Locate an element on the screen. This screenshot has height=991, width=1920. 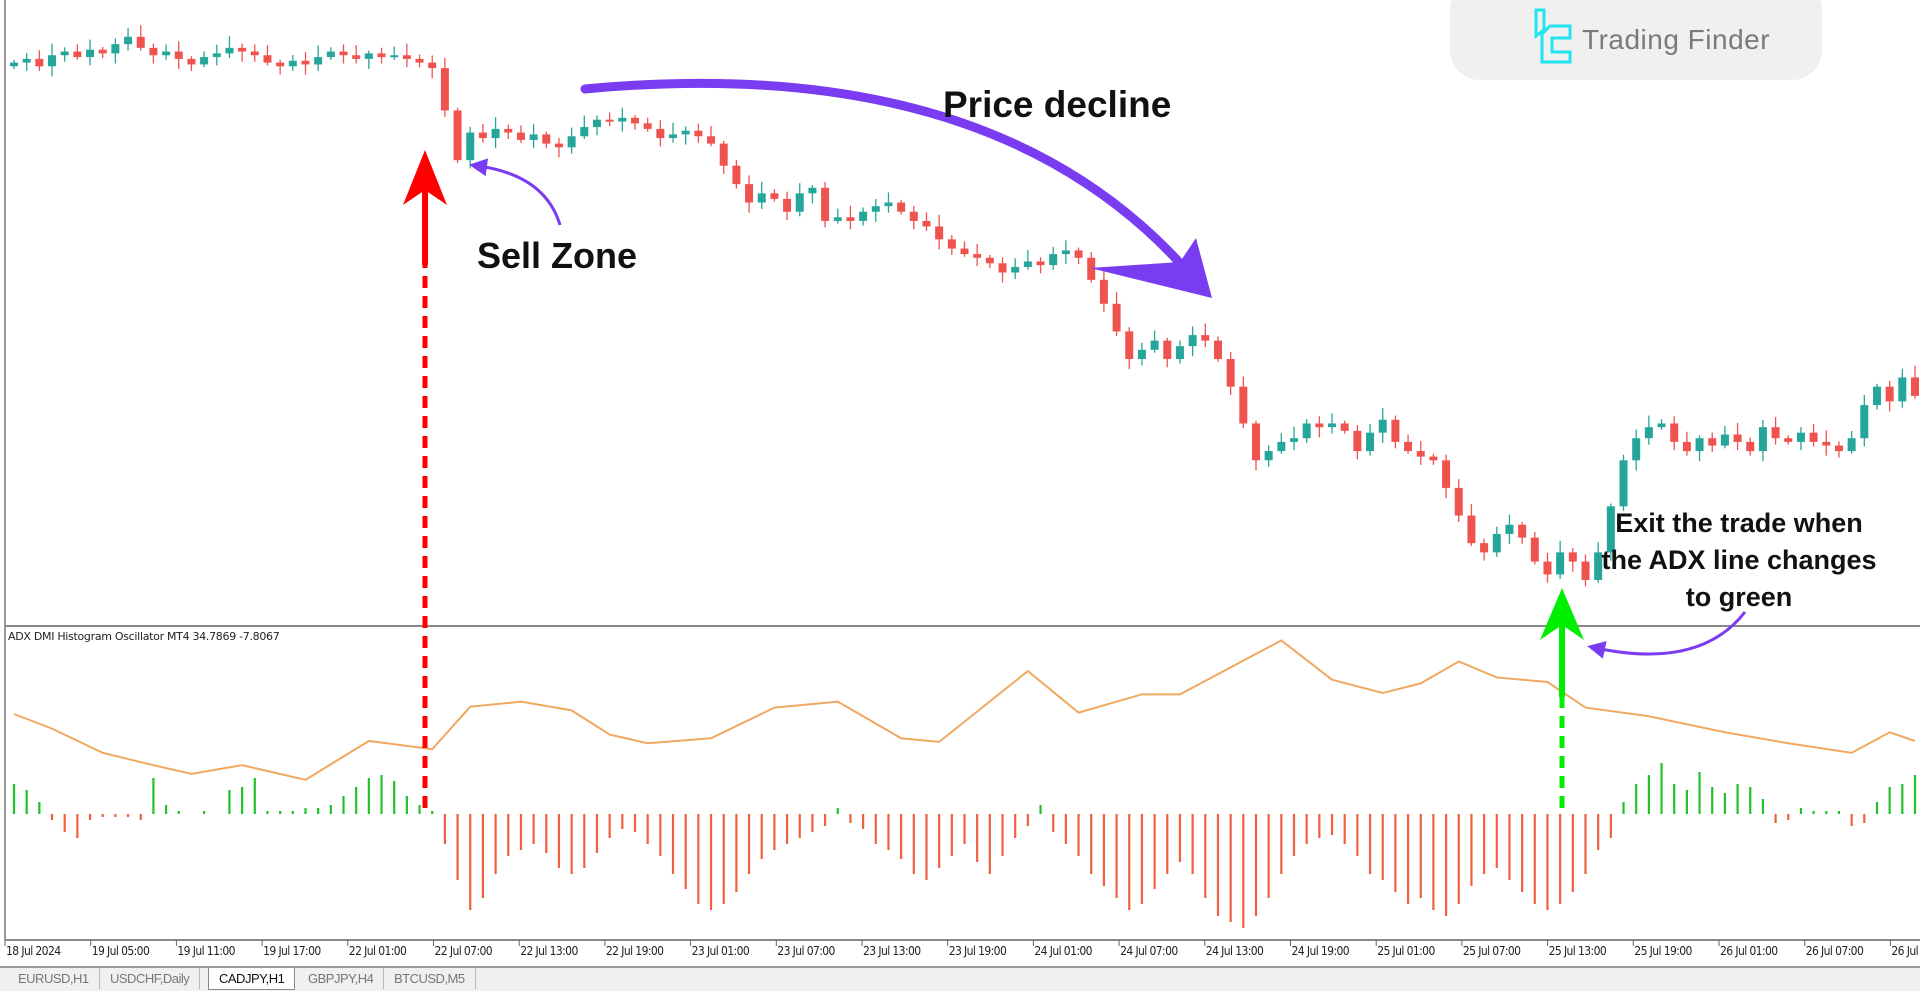
time-axis-label: 24 Jul 07:00 is located at coordinates (1149, 951).